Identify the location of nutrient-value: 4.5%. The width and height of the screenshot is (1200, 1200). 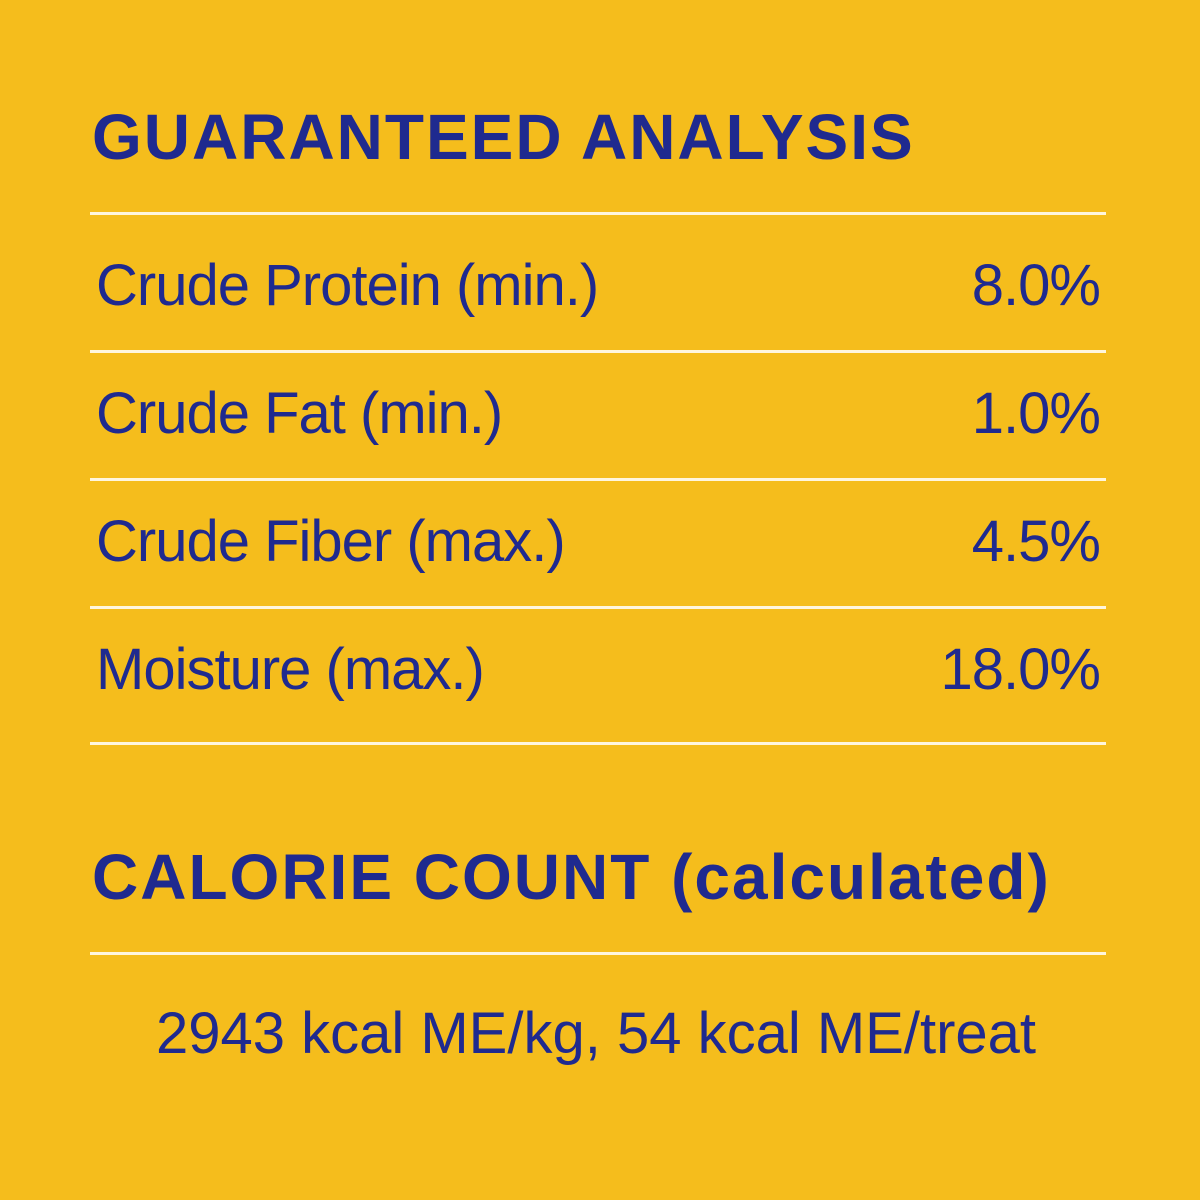
(1036, 541).